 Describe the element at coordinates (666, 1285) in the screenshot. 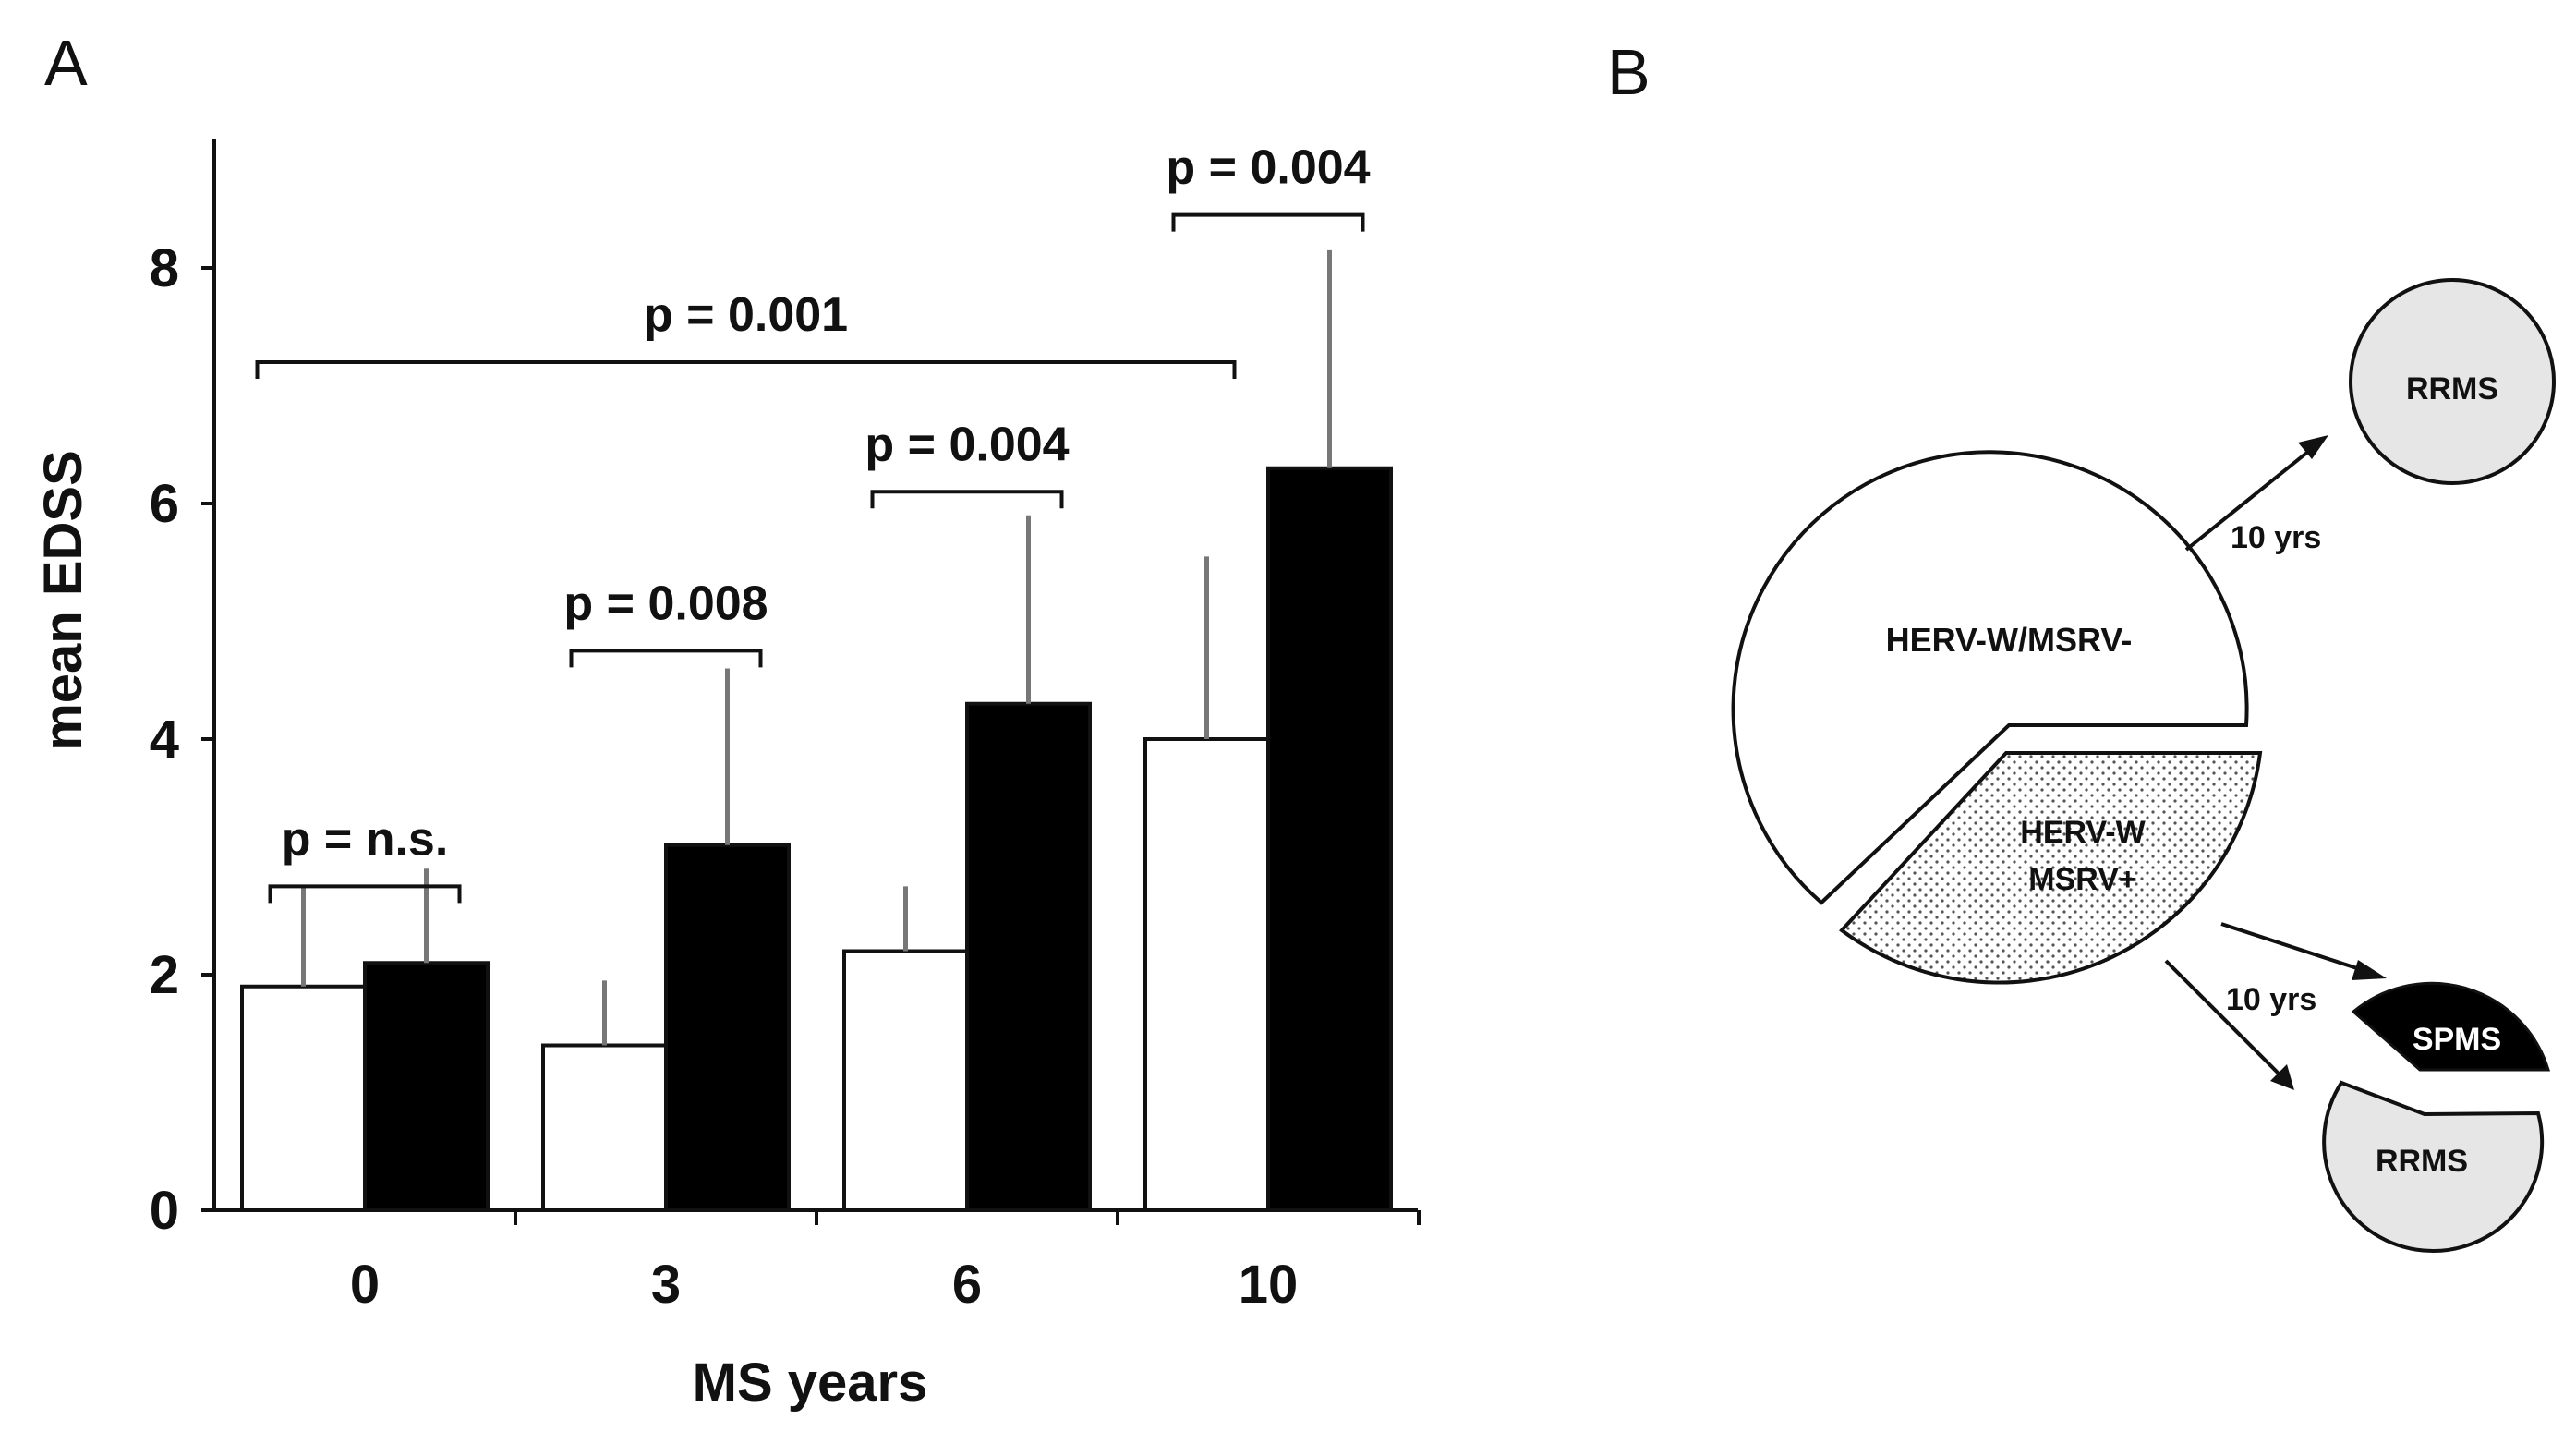

I see `x-tick-label: 3` at that location.